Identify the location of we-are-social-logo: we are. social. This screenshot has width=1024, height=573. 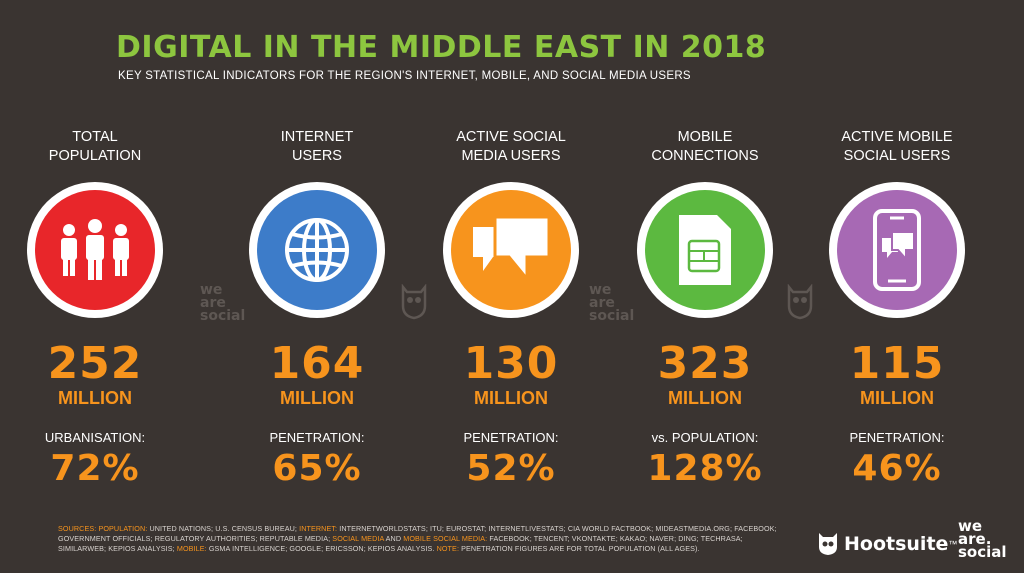
(982, 539).